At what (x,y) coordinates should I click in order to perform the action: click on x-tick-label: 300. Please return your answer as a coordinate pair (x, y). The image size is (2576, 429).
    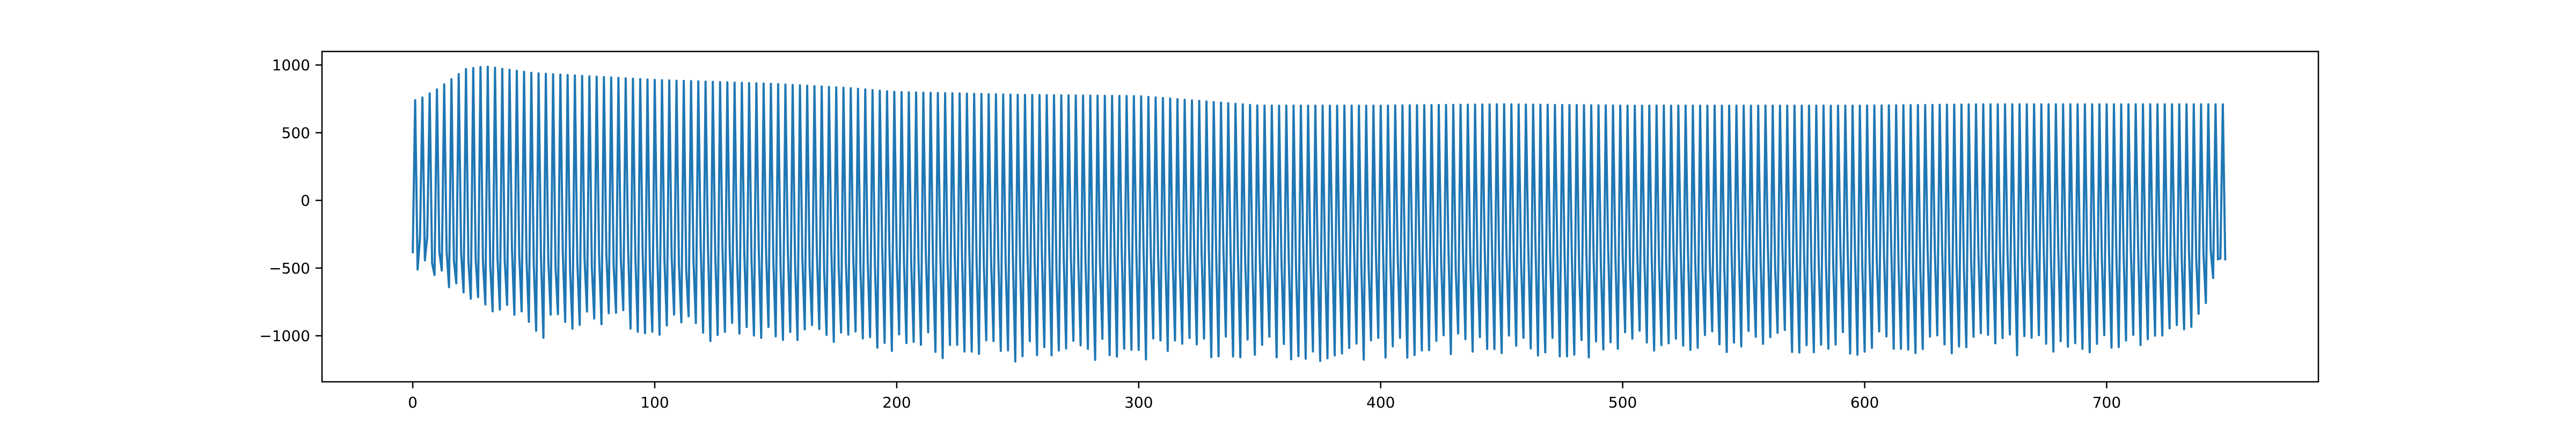
    Looking at the image, I should click on (1138, 402).